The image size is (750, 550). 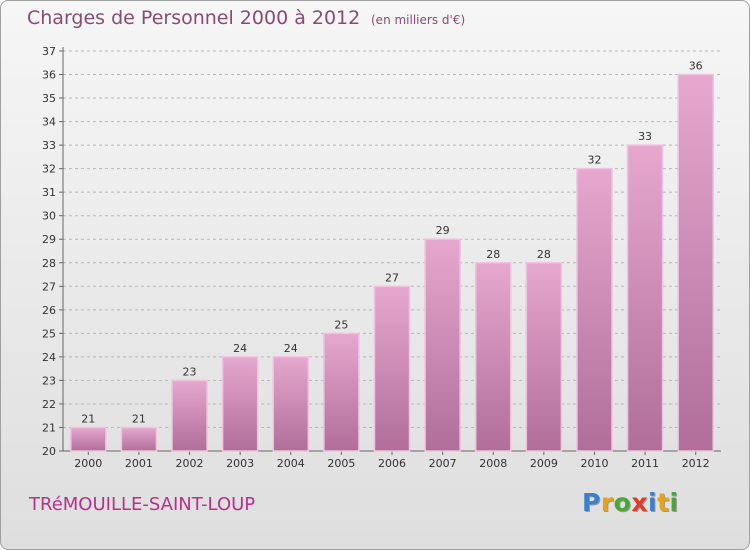 What do you see at coordinates (291, 463) in the screenshot?
I see `x-tick-label: 2004` at bounding box center [291, 463].